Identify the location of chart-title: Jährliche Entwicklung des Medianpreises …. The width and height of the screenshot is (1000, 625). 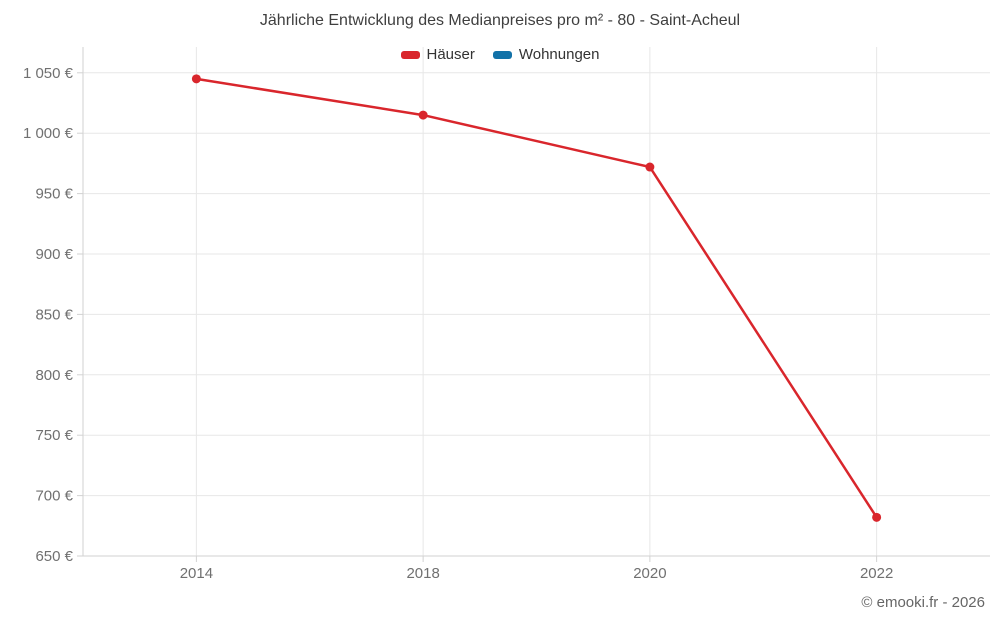
(500, 20).